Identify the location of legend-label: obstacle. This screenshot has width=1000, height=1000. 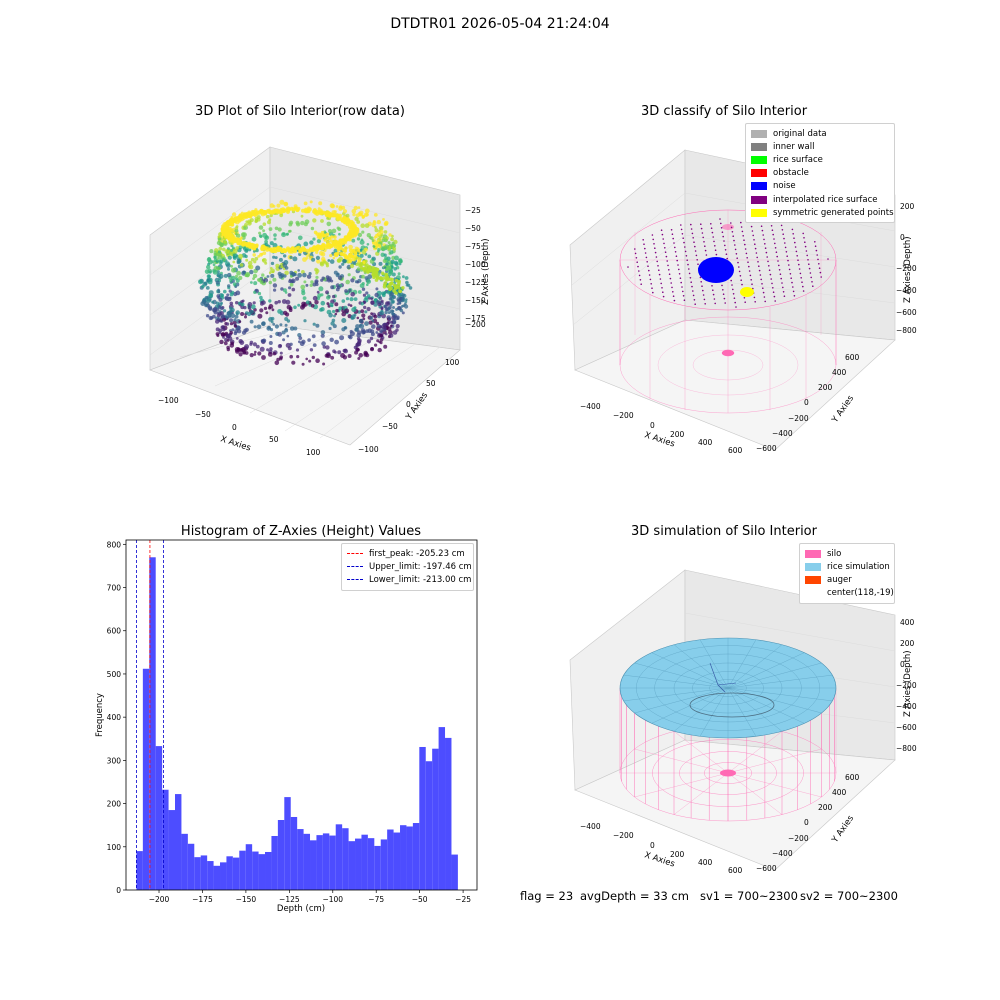
(791, 173).